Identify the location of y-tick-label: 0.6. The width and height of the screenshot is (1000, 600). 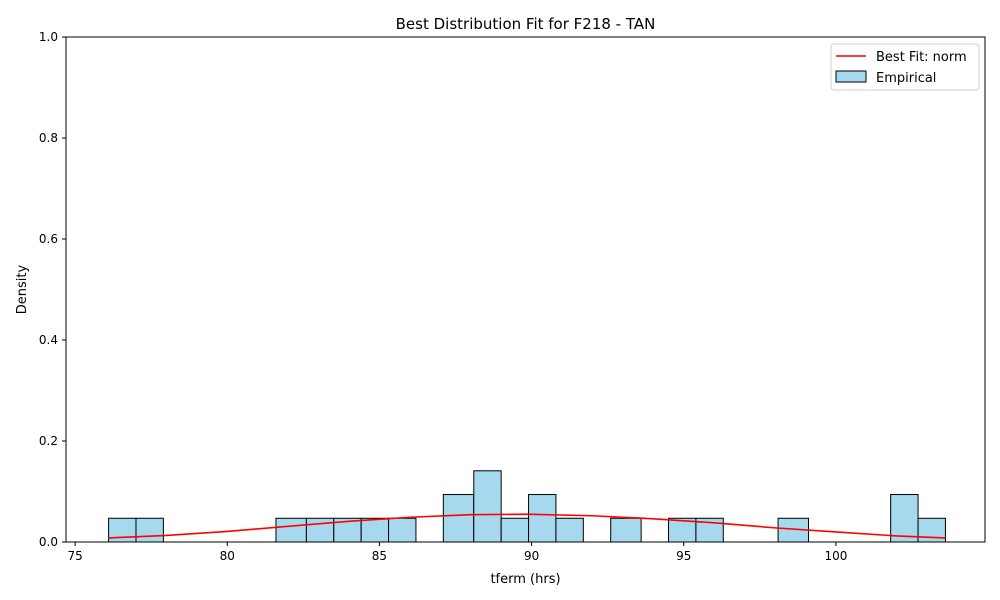
(48, 239).